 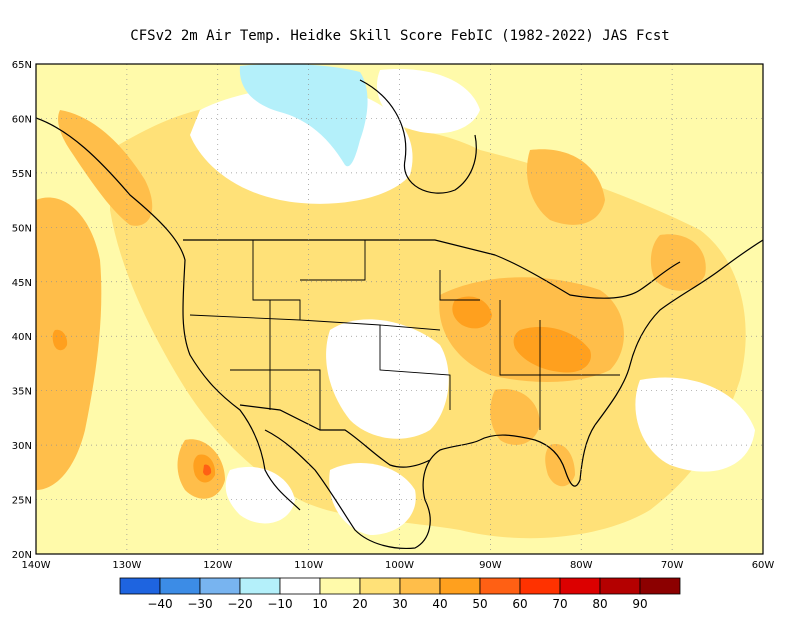 I want to click on latitude-label: 30N, so click(x=22, y=446).